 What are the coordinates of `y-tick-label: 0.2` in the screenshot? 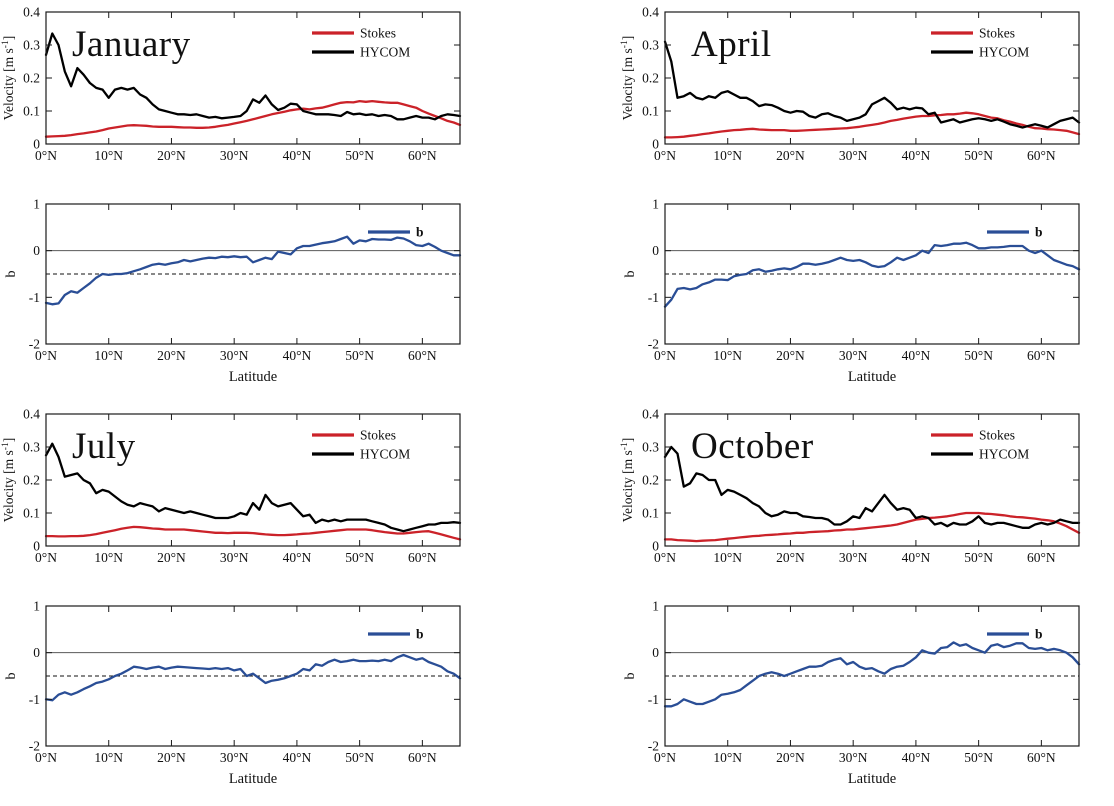 It's located at (31, 480).